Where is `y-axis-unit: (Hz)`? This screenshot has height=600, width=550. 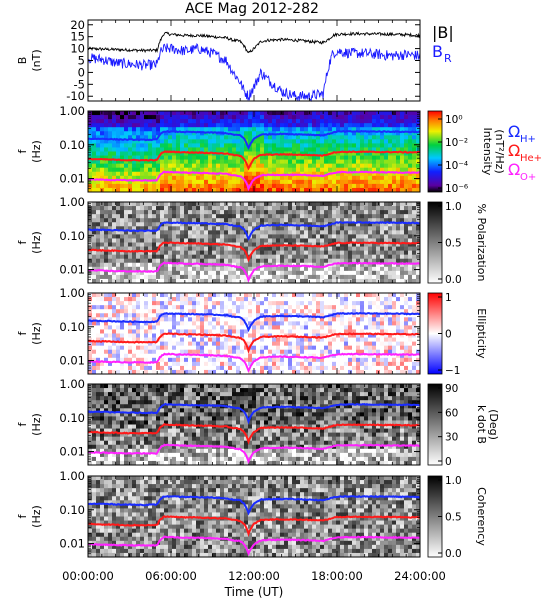 y-axis-unit: (Hz) is located at coordinates (36, 151).